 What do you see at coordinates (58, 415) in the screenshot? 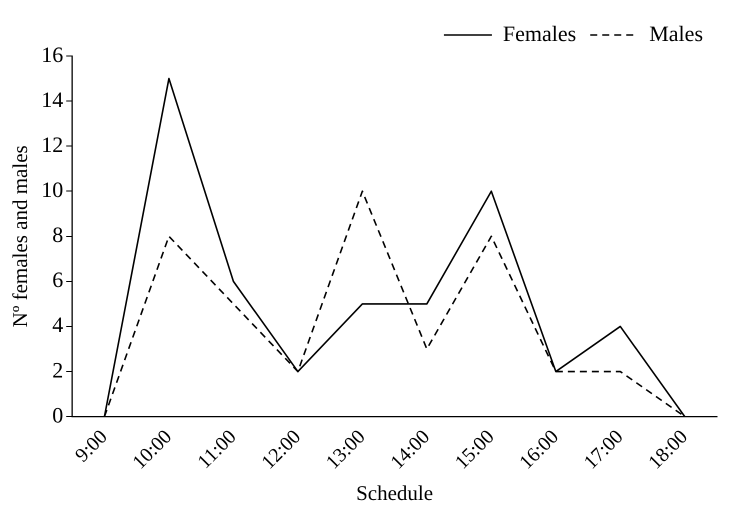
I see `y-tick-label: 0` at bounding box center [58, 415].